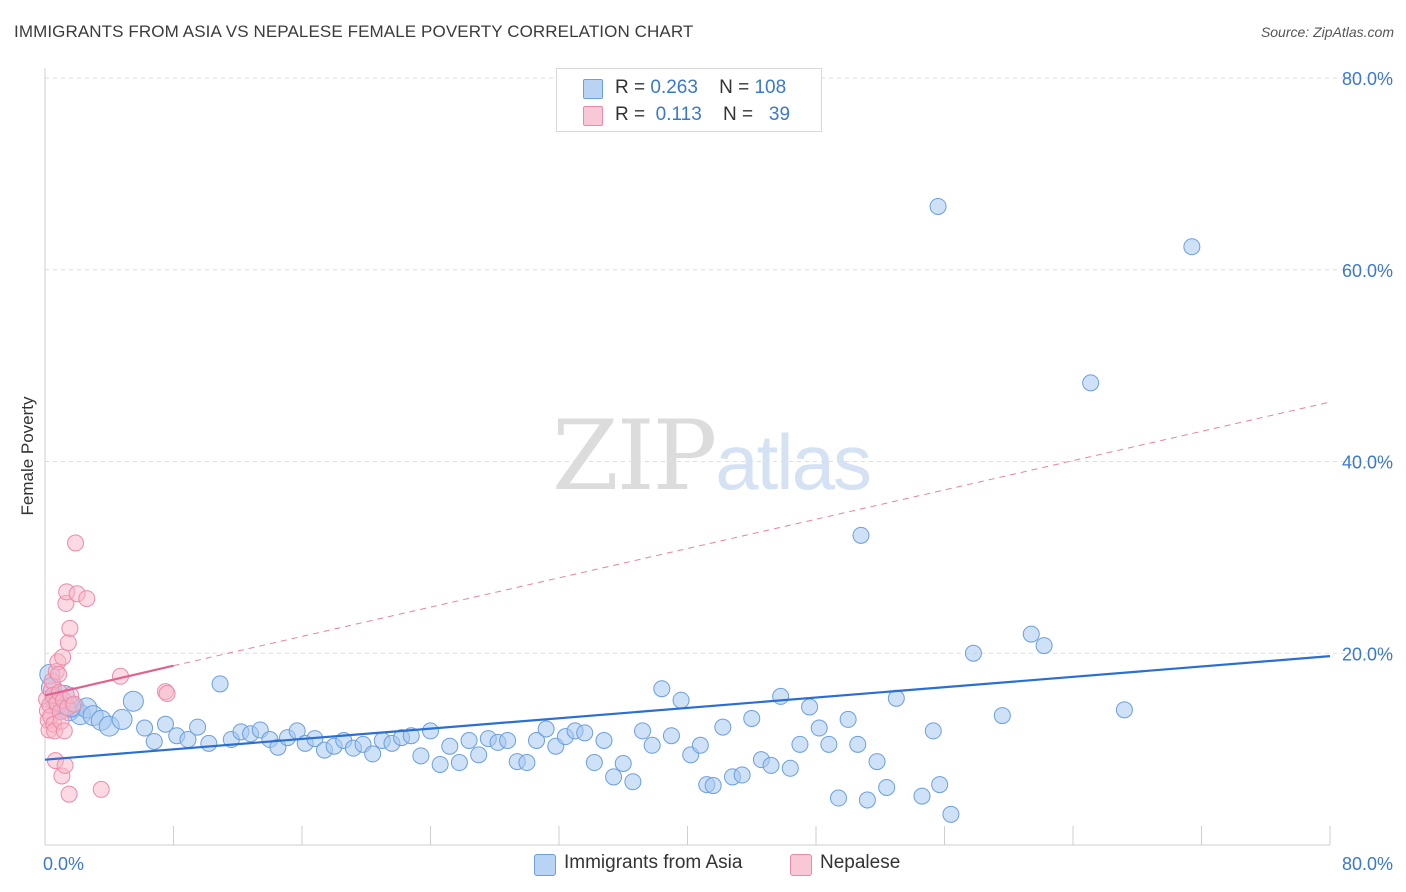 The width and height of the screenshot is (1406, 892). I want to click on source-label: Source: ZipAtlas.com, so click(1327, 32).